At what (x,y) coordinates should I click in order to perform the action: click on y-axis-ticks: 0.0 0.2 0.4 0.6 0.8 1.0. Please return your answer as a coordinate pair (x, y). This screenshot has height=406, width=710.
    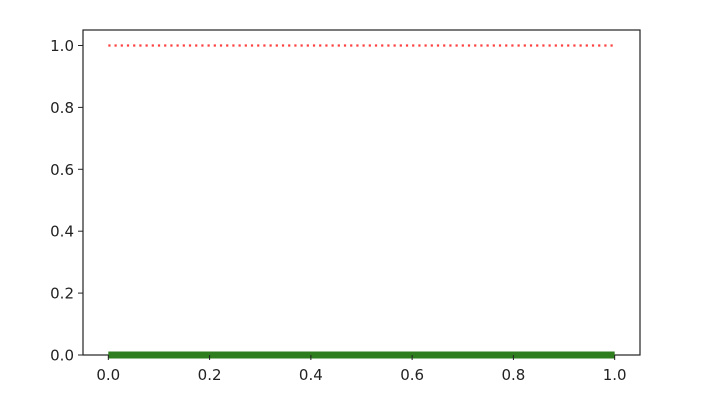
    Looking at the image, I should click on (66, 201).